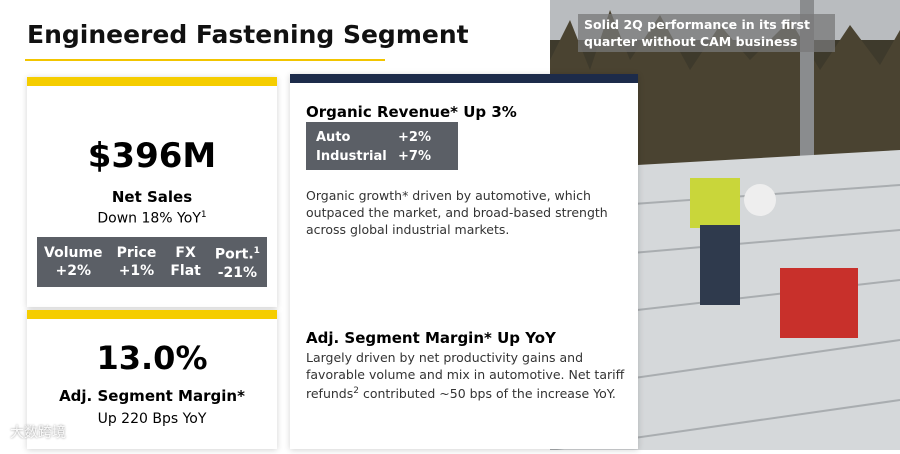  I want to click on text: Port., so click(234, 254).